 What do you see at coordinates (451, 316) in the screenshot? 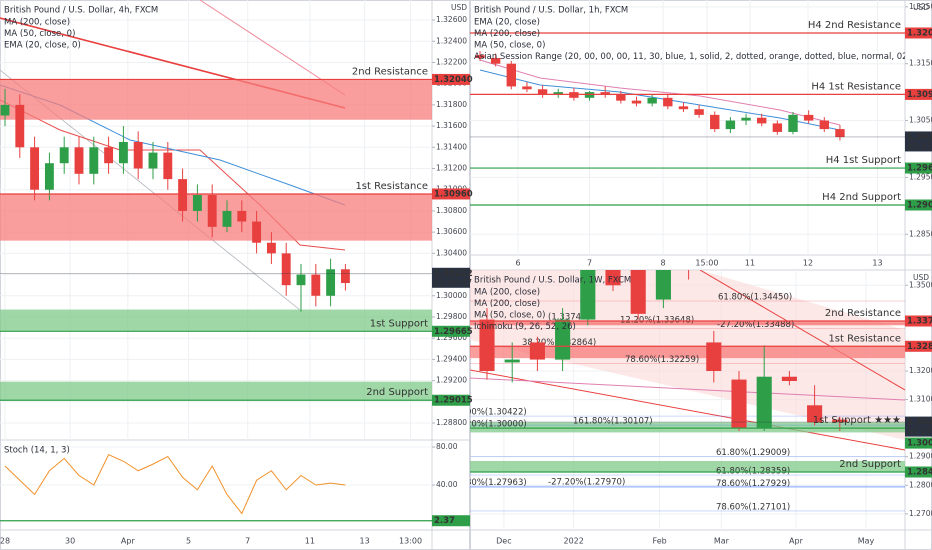
I see `y-tick-label: 1.29800` at bounding box center [451, 316].